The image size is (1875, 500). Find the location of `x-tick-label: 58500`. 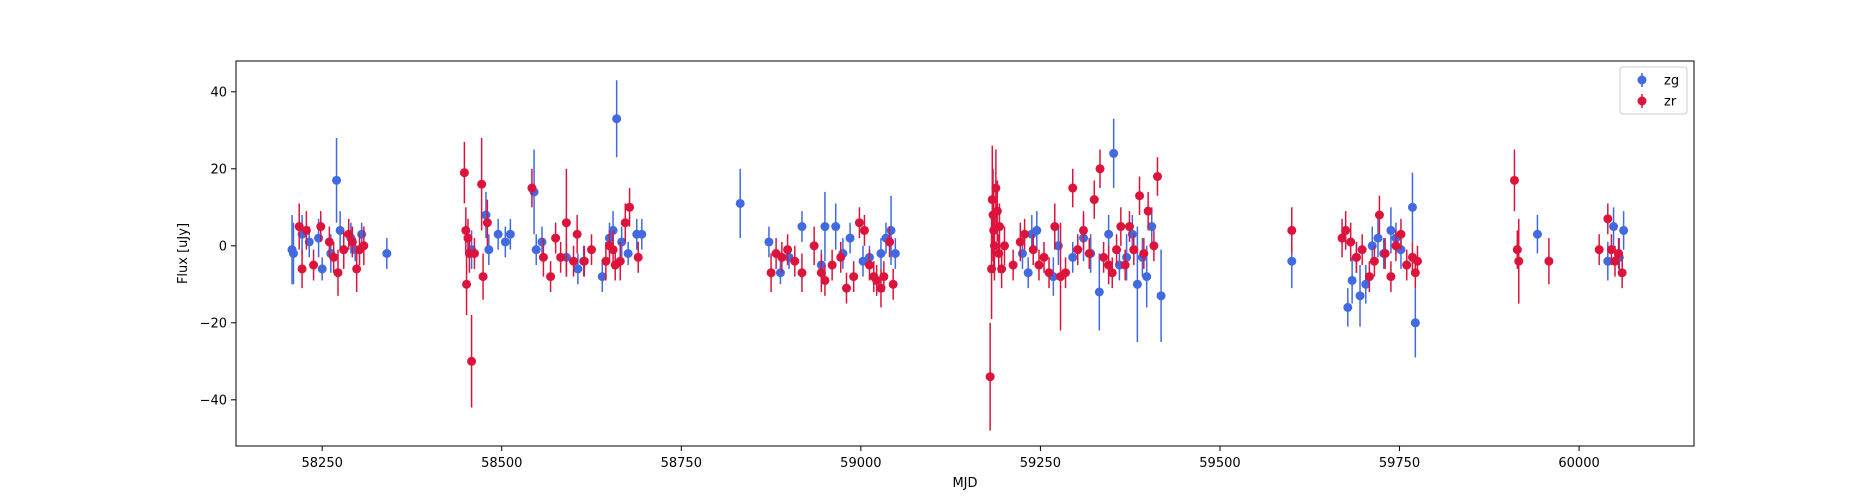

x-tick-label: 58500 is located at coordinates (501, 463).